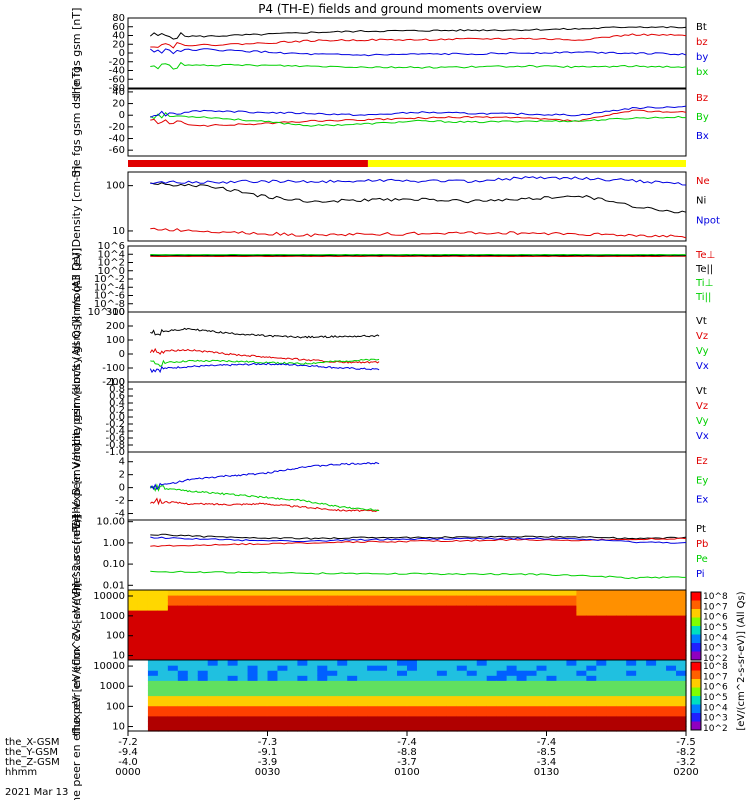  I want to click on legend-entry: Vt, so click(701, 391).